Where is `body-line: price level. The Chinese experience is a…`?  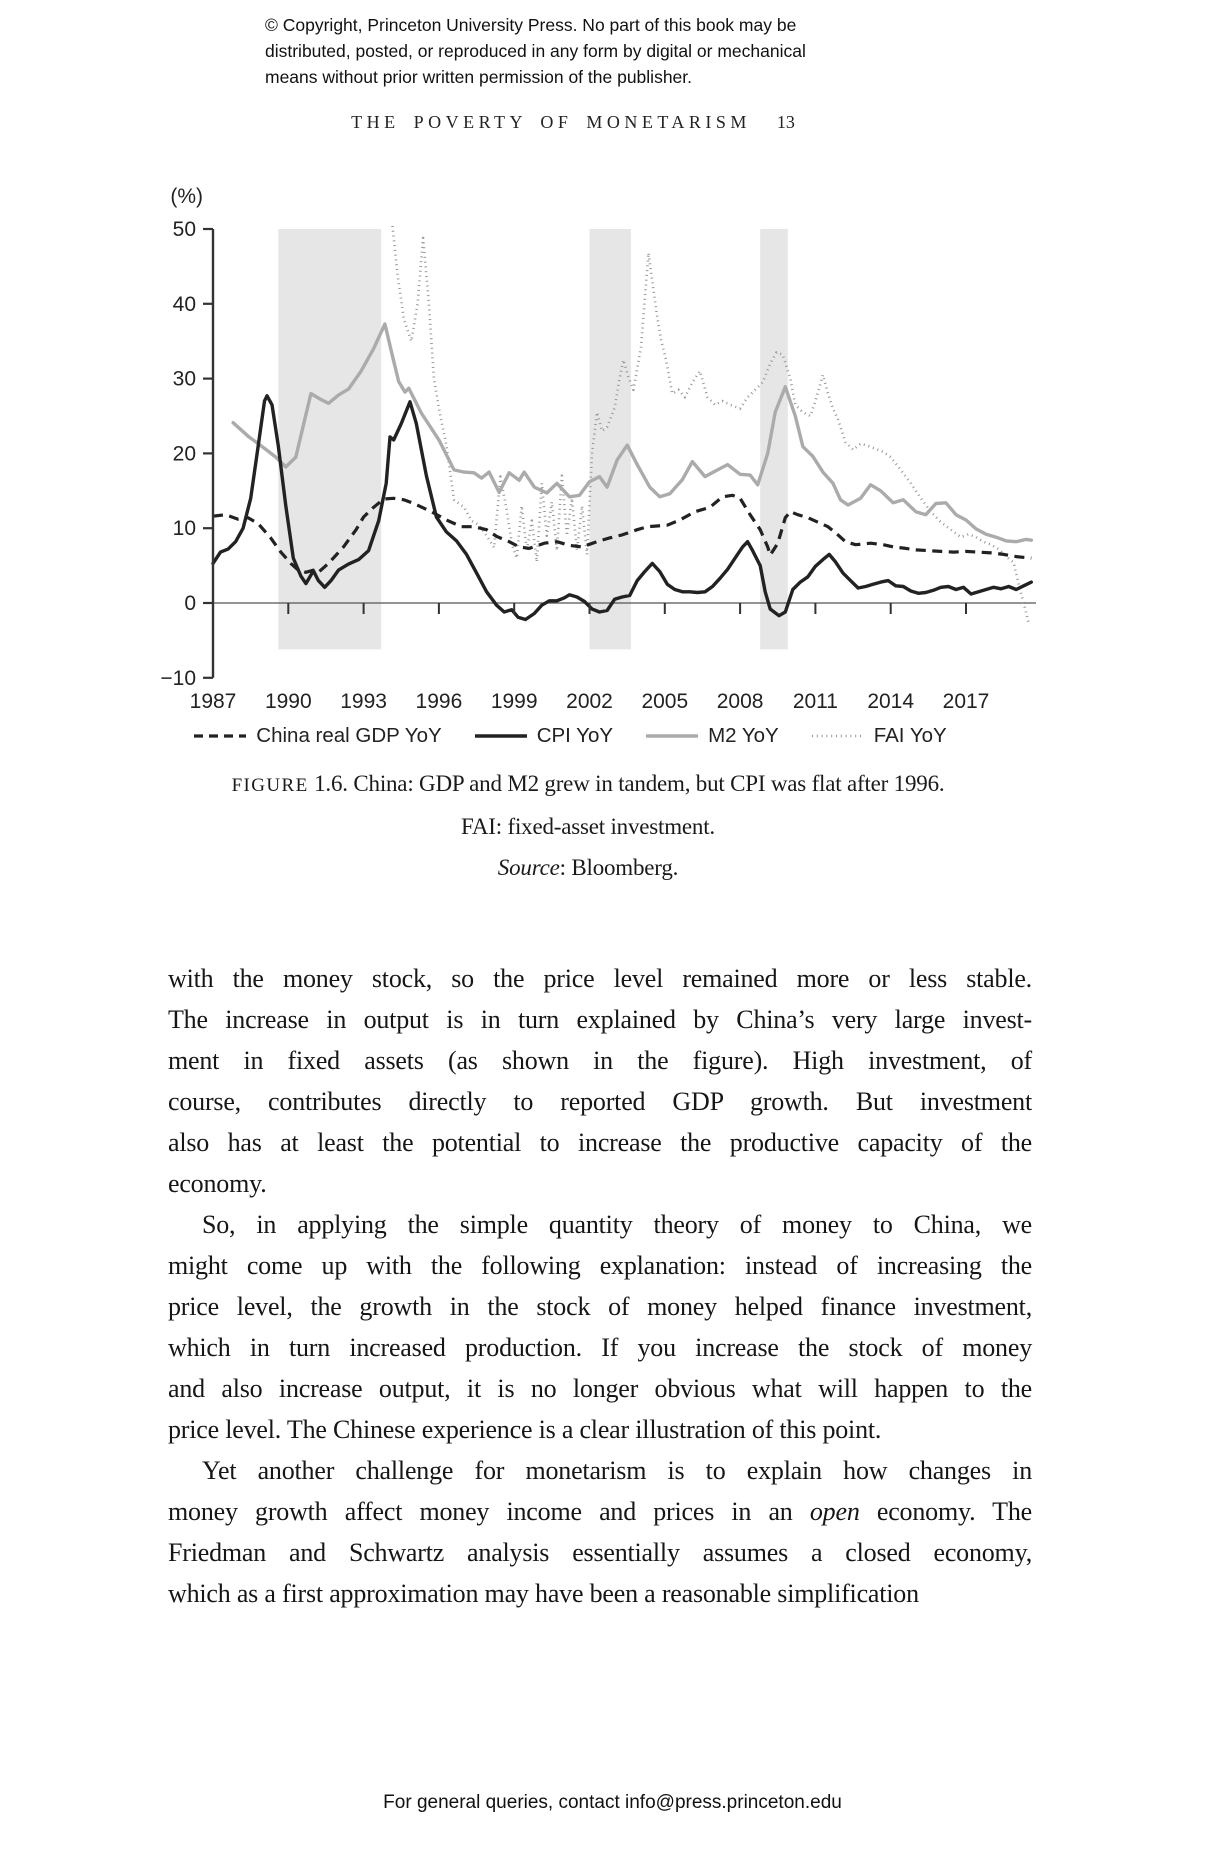
body-line: price level. The Chinese experience is a… is located at coordinates (525, 1429).